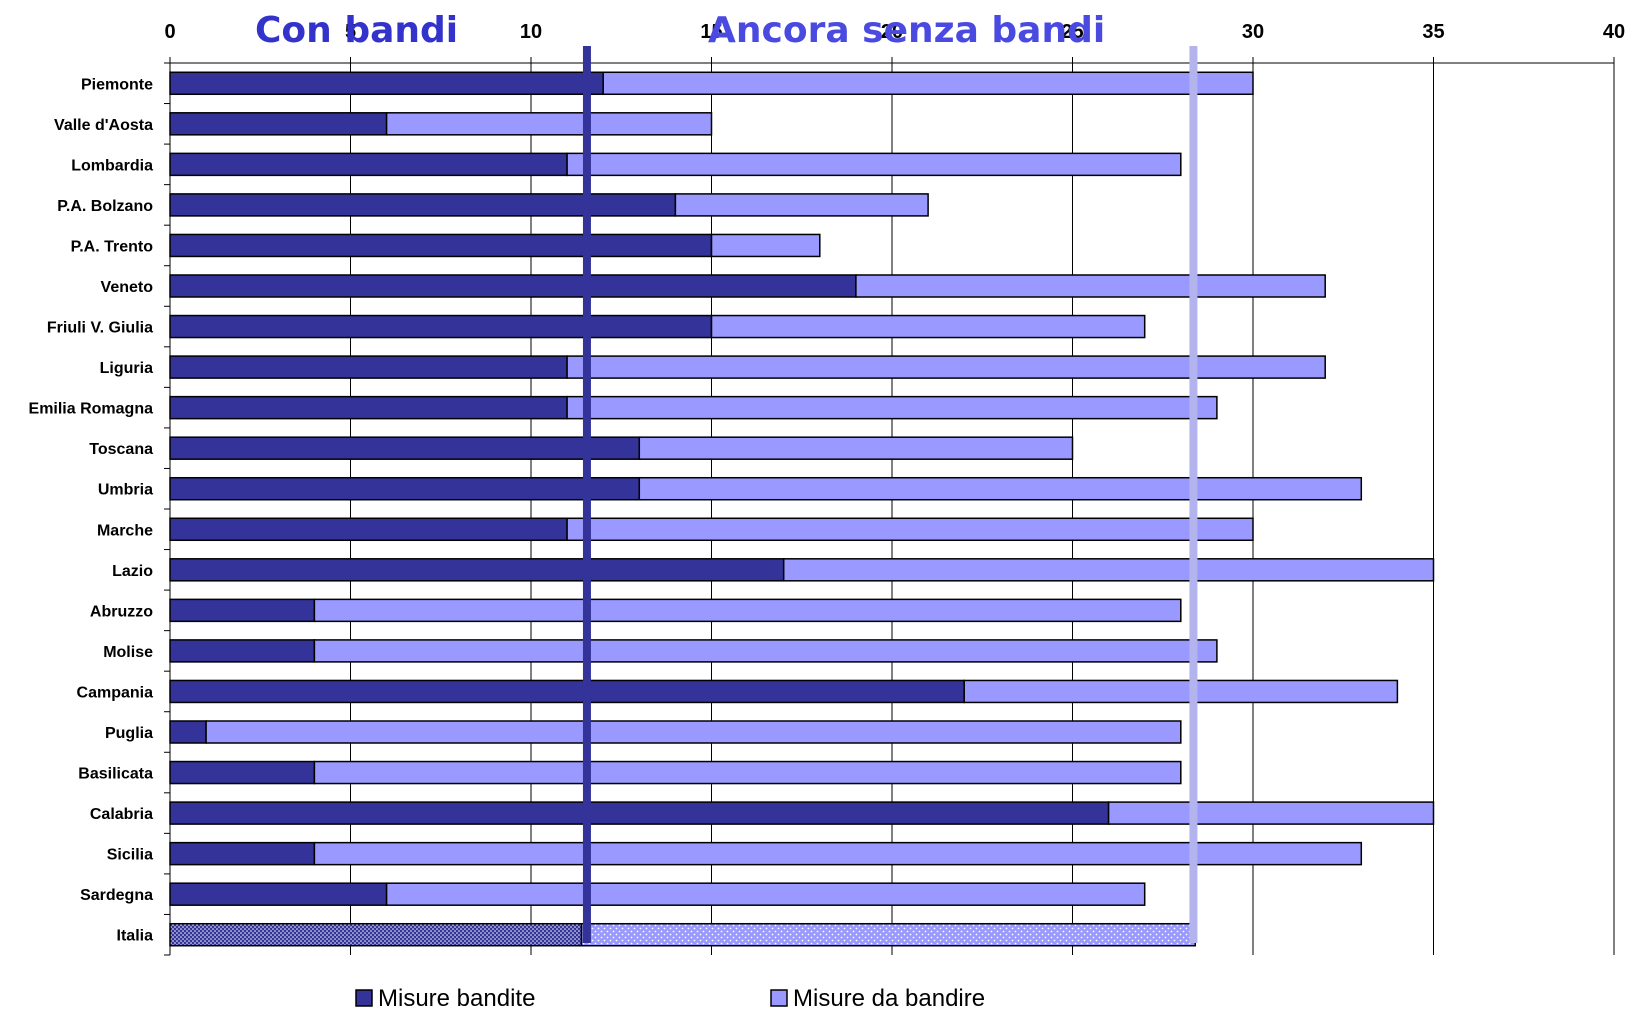  Describe the element at coordinates (125, 490) in the screenshot. I see `category-label: Umbria` at that location.